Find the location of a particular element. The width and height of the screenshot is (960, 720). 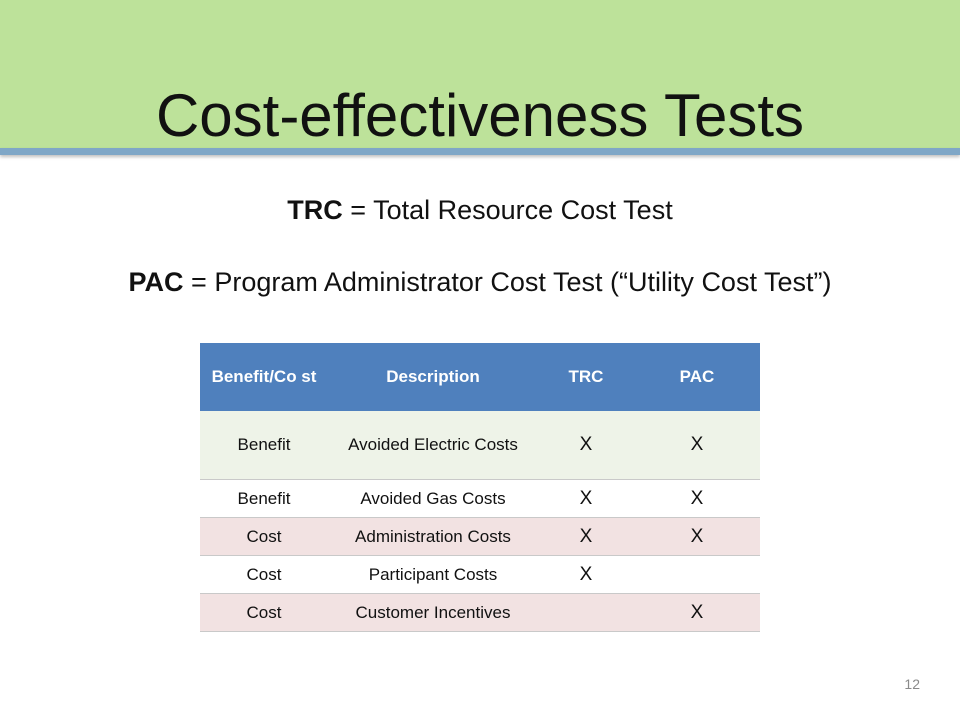

pac-abbreviation: PAC is located at coordinates (156, 282).